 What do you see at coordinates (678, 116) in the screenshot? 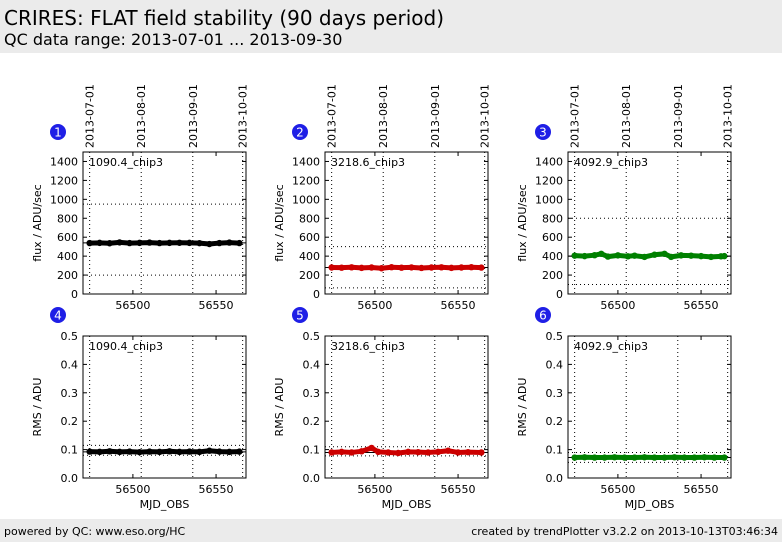
I see `date-tick-label: 2013-09-01` at bounding box center [678, 116].